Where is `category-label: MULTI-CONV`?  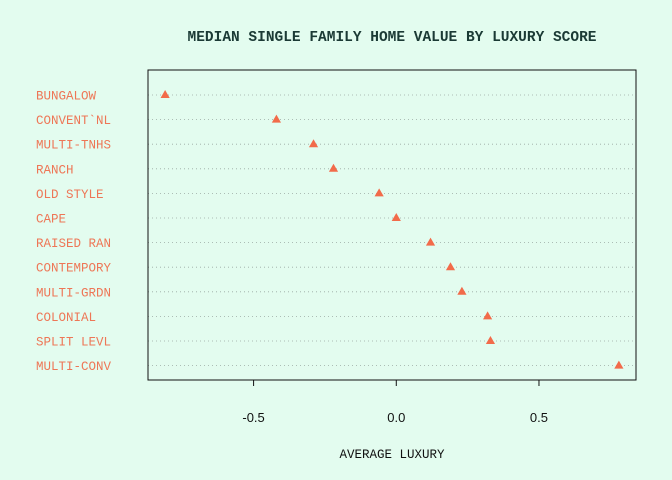 category-label: MULTI-CONV is located at coordinates (74, 367).